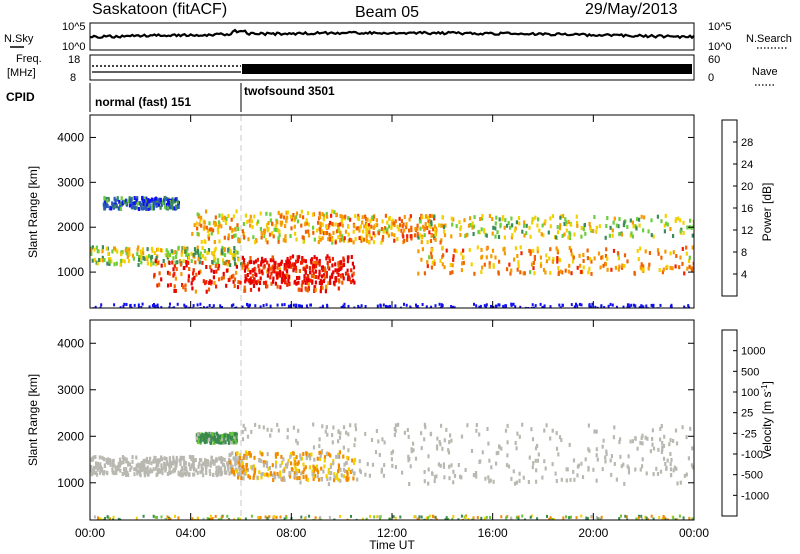 The image size is (800, 554). What do you see at coordinates (631, 9) in the screenshot?
I see `date-title: 29/May/2013` at bounding box center [631, 9].